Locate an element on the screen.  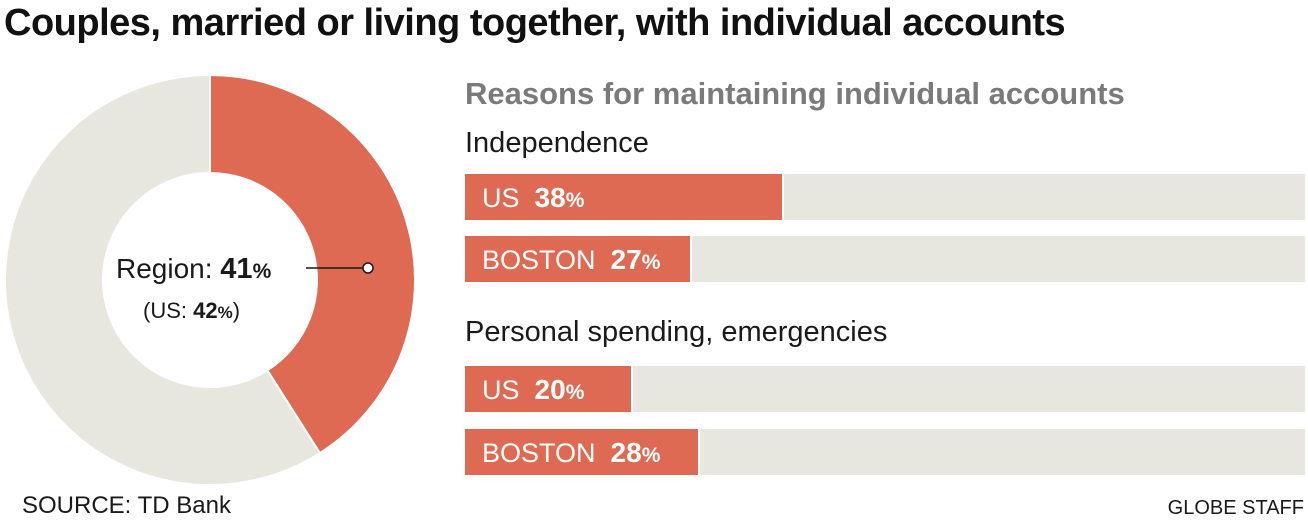
donut-sub-suffix: ) is located at coordinates (236, 310).